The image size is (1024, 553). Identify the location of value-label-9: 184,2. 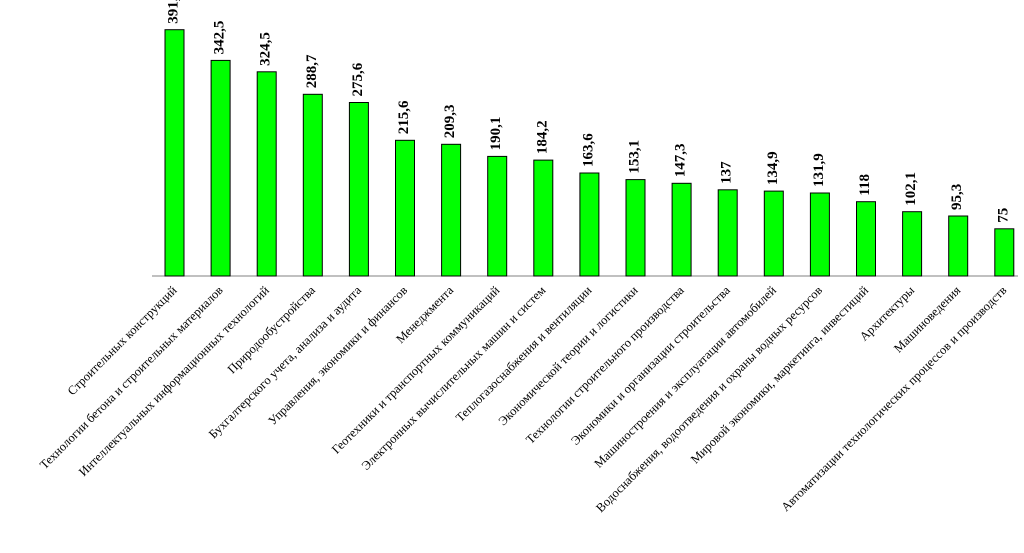
(542, 137).